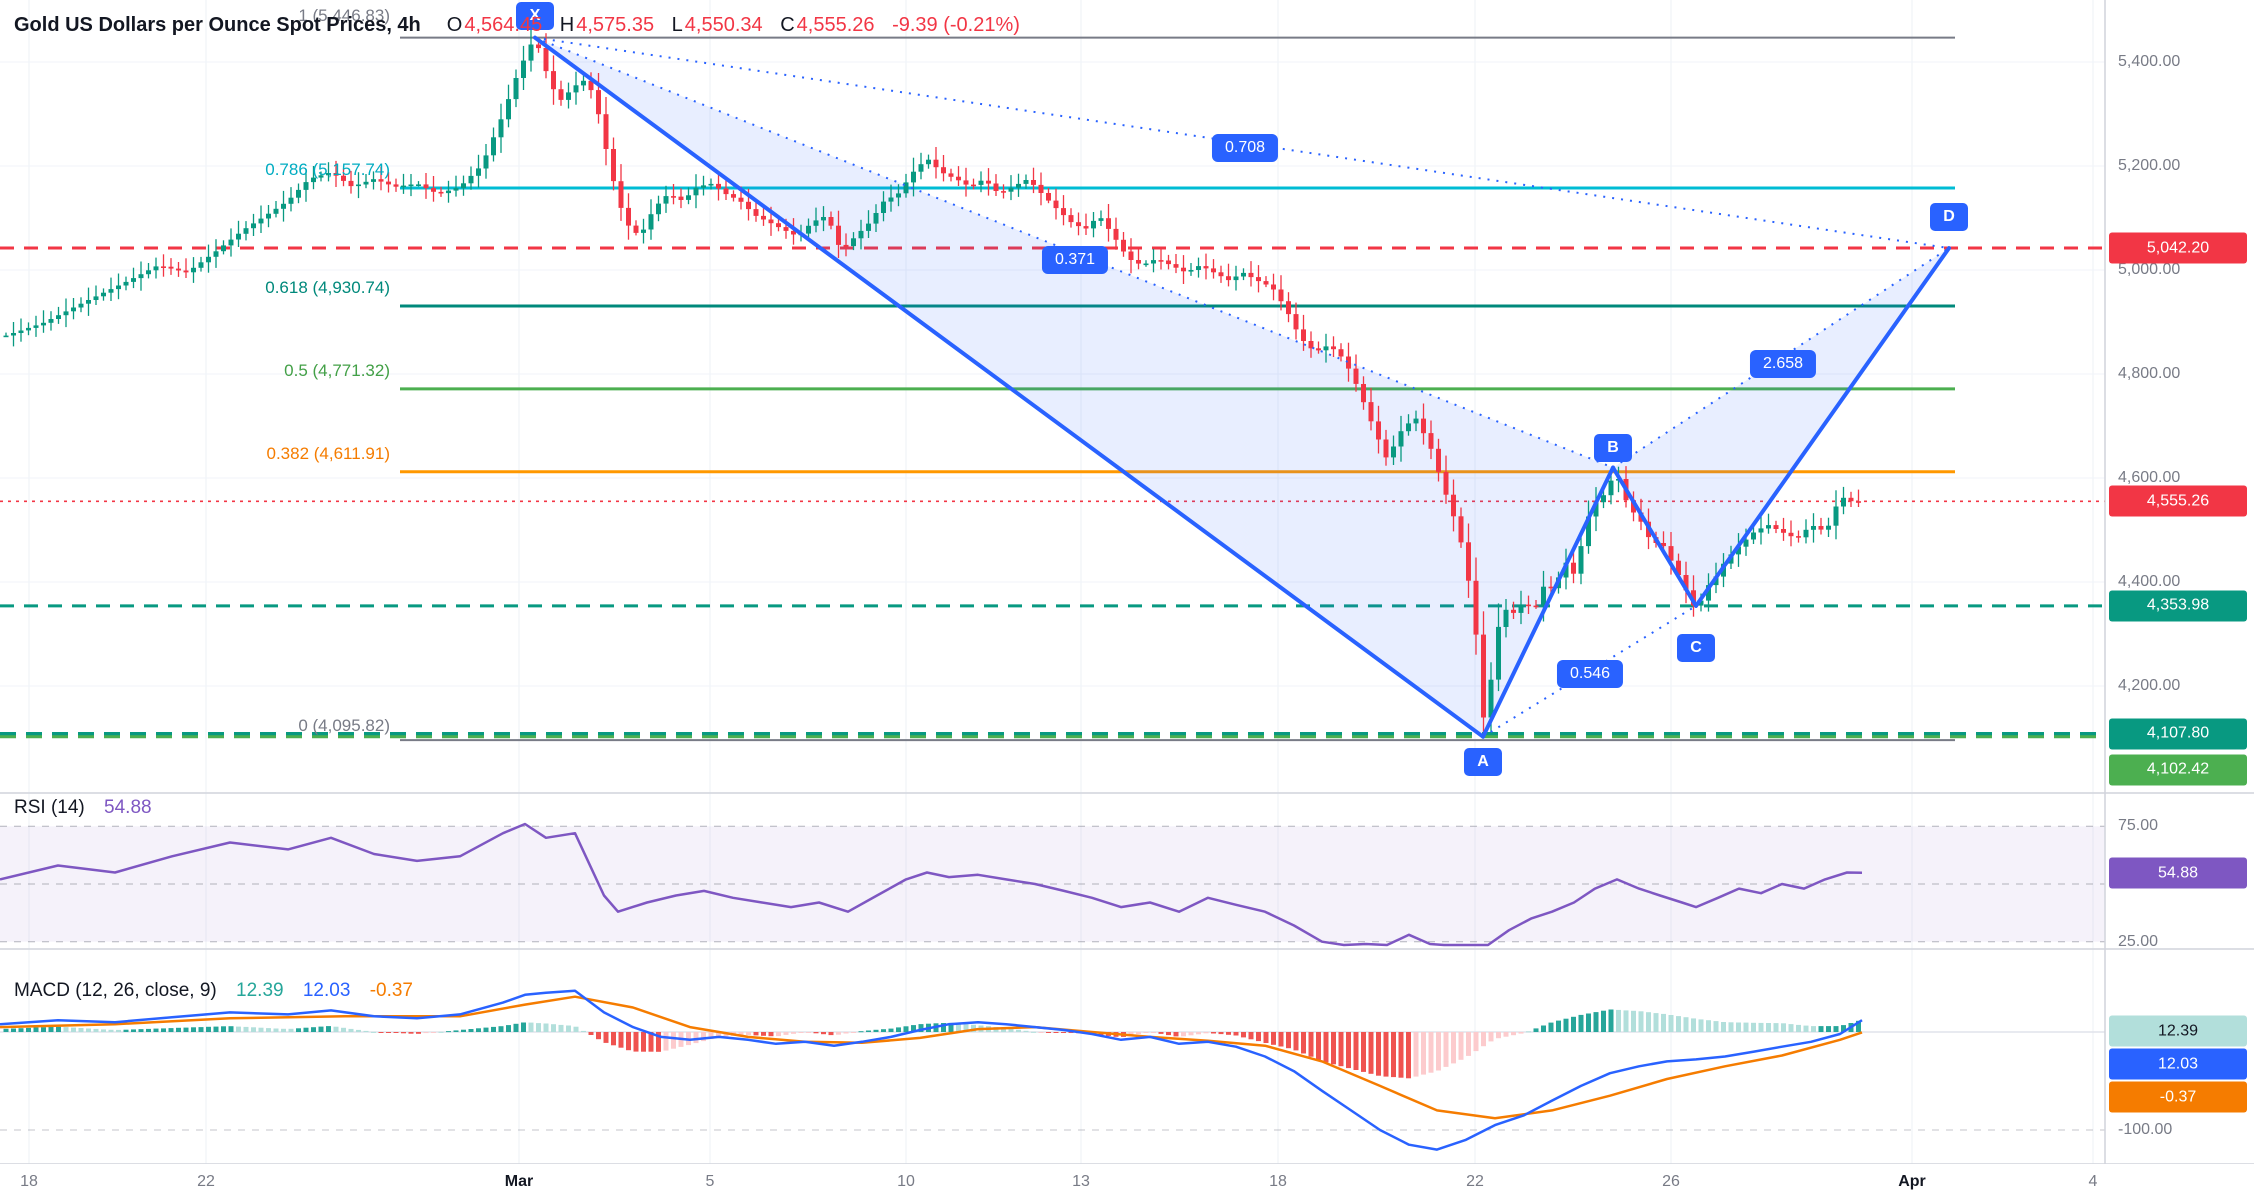 The width and height of the screenshot is (2254, 1200). I want to click on pattern-point-c: C, so click(1696, 648).